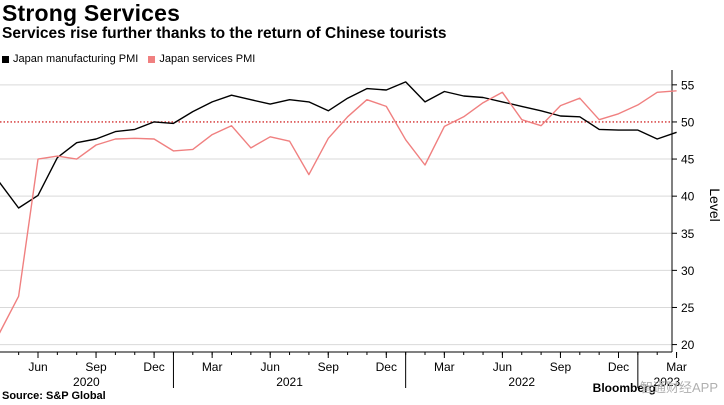  Describe the element at coordinates (289, 382) in the screenshot. I see `x-year-label: 2021` at that location.